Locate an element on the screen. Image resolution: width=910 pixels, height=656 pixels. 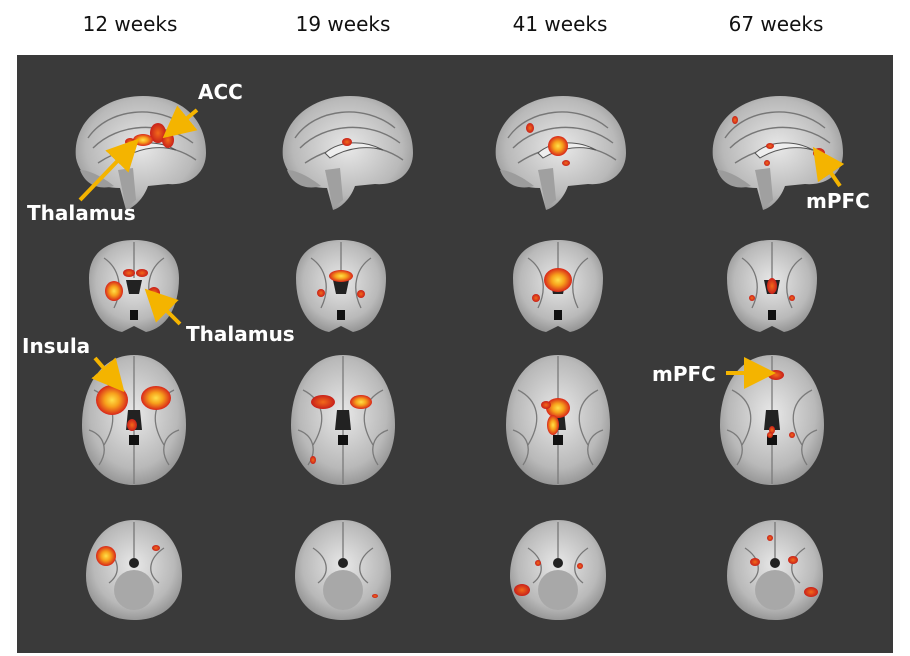
brain-sagittal-12w is located at coordinates (140, 153).